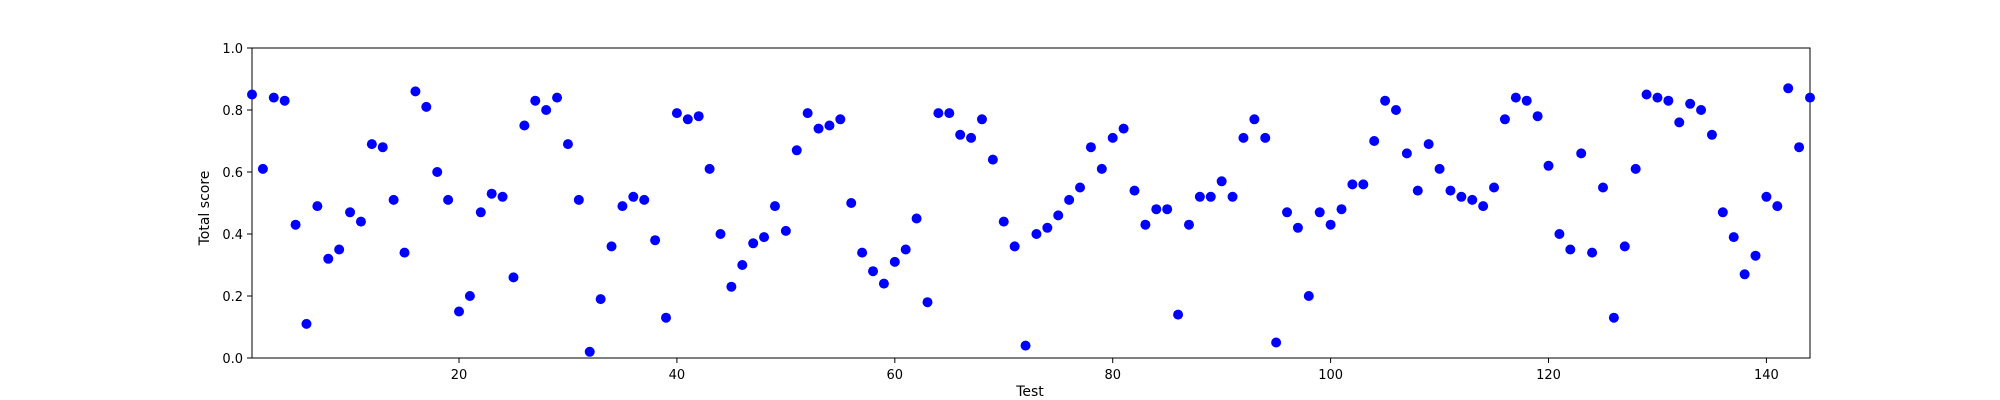 This screenshot has width=2000, height=400. What do you see at coordinates (1112, 375) in the screenshot?
I see `x-tick-label: 80` at bounding box center [1112, 375].